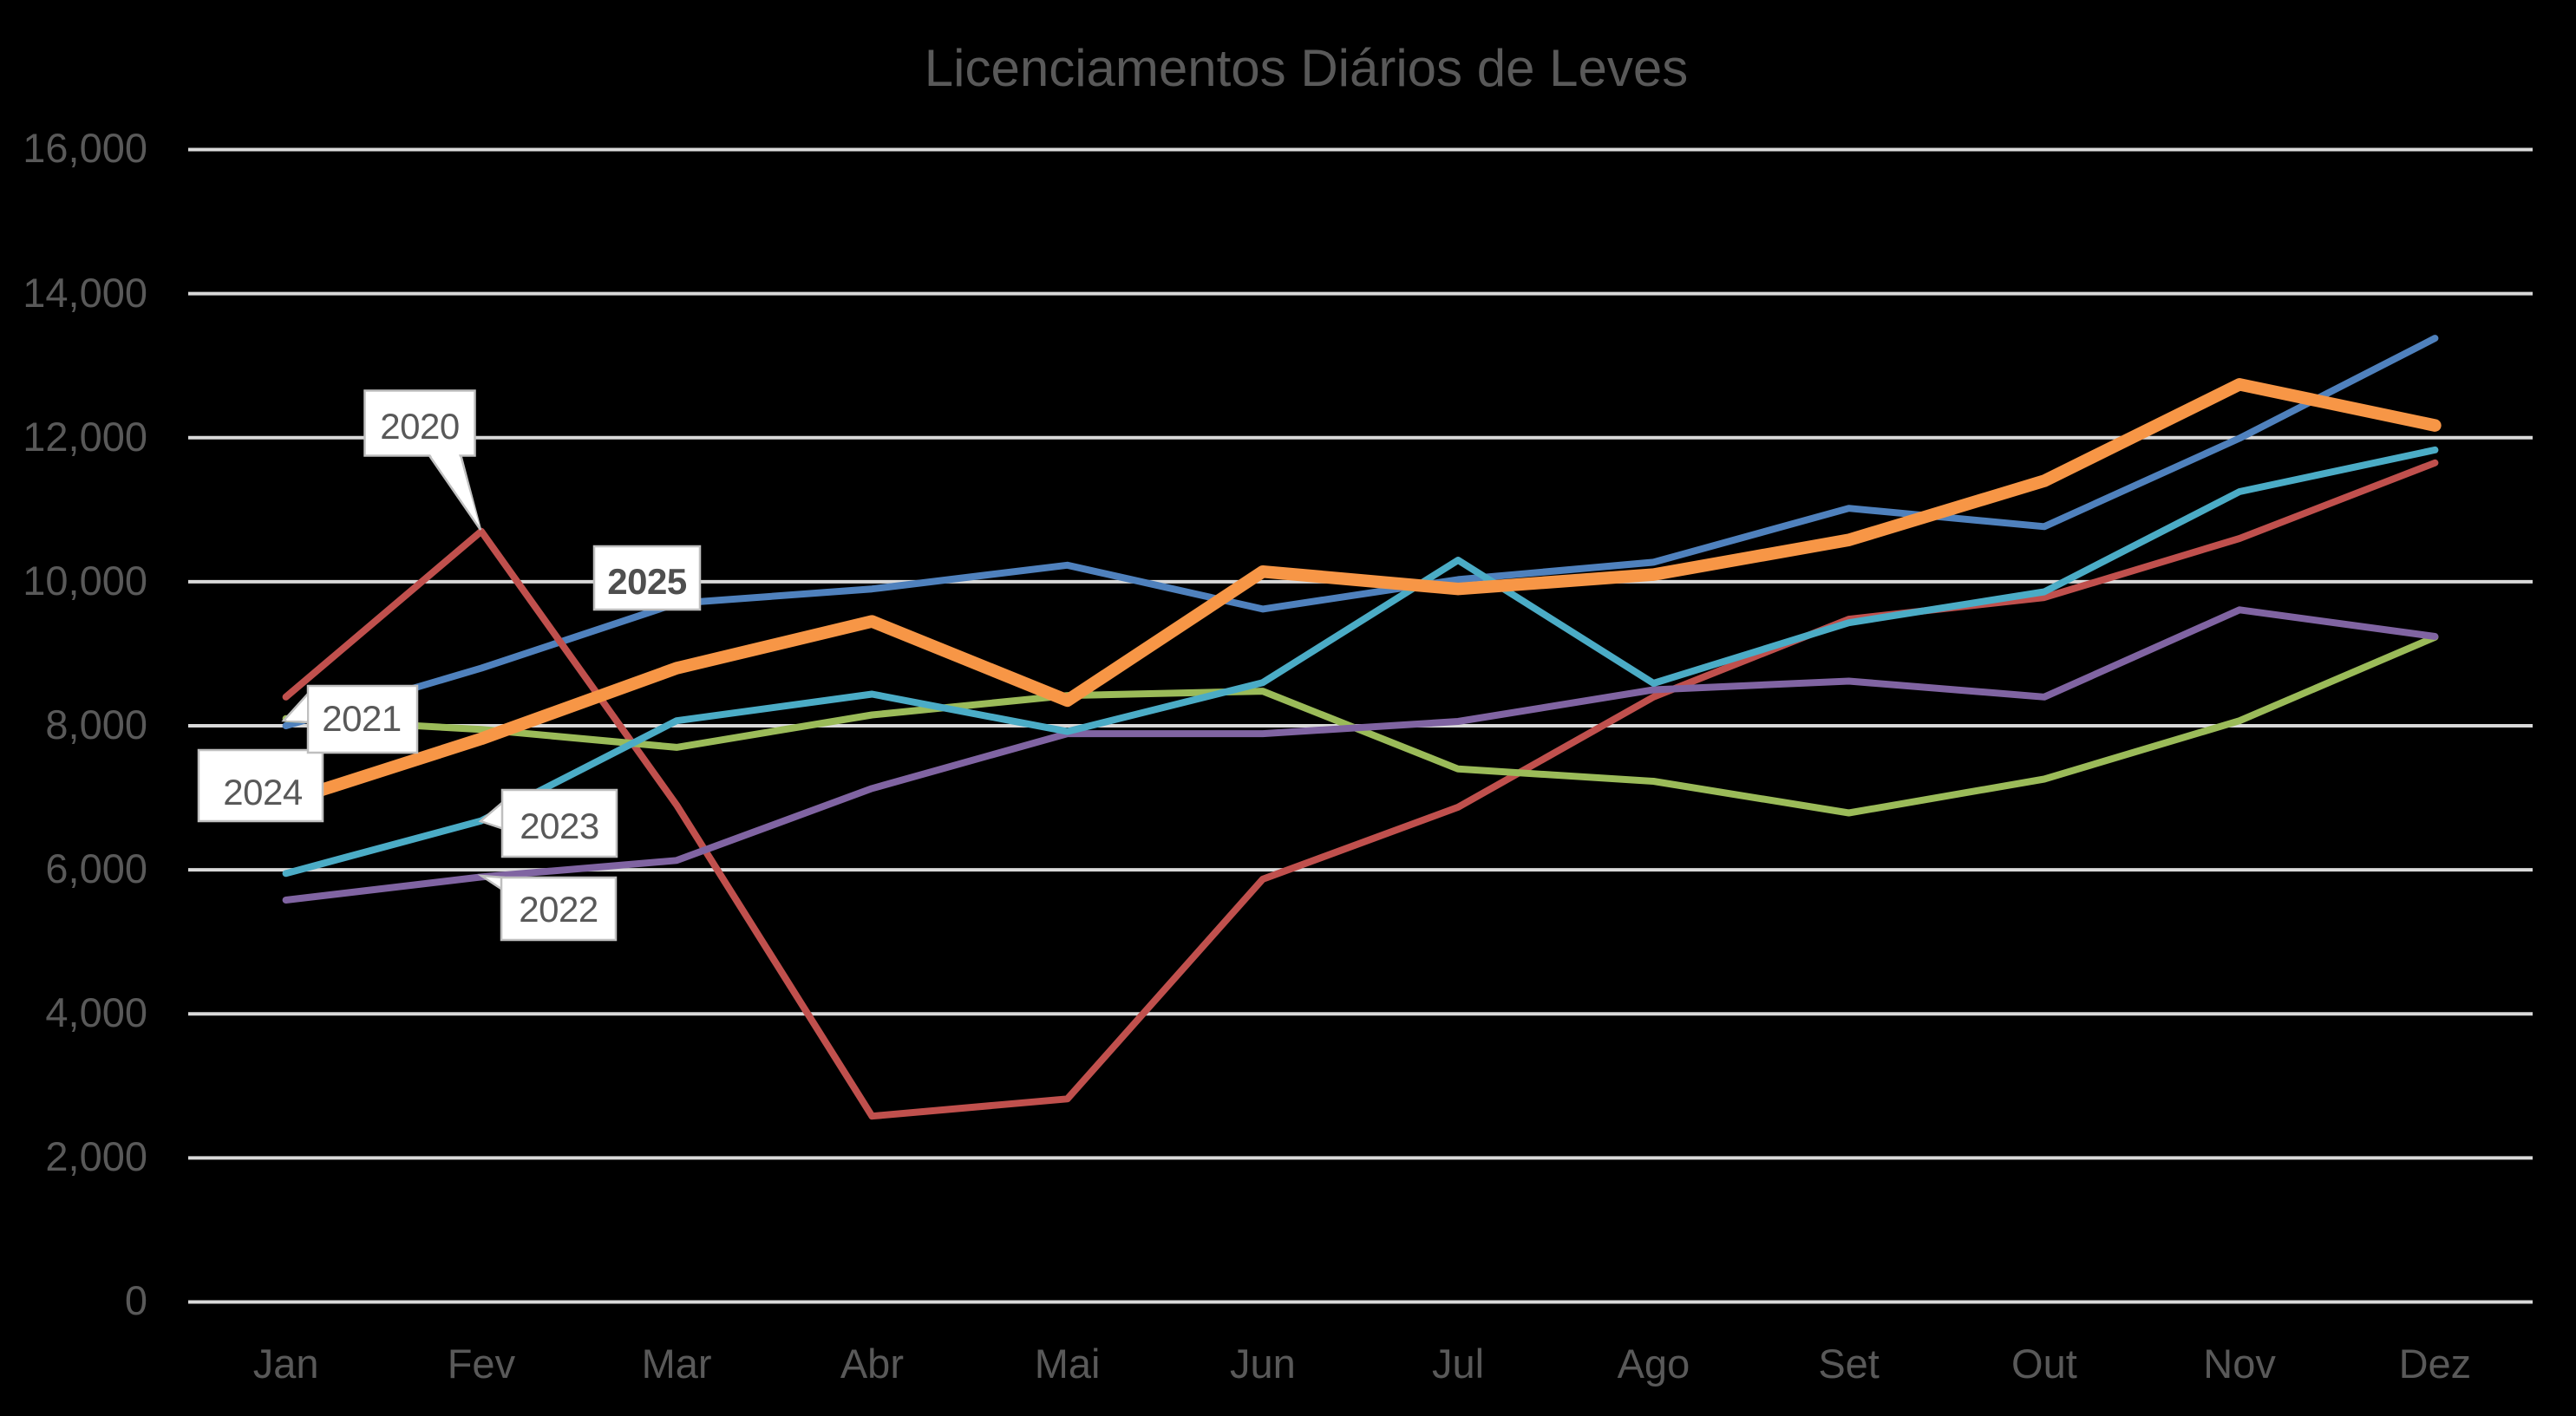 The width and height of the screenshot is (2576, 1416). I want to click on svg-text: 2023, so click(559, 826).